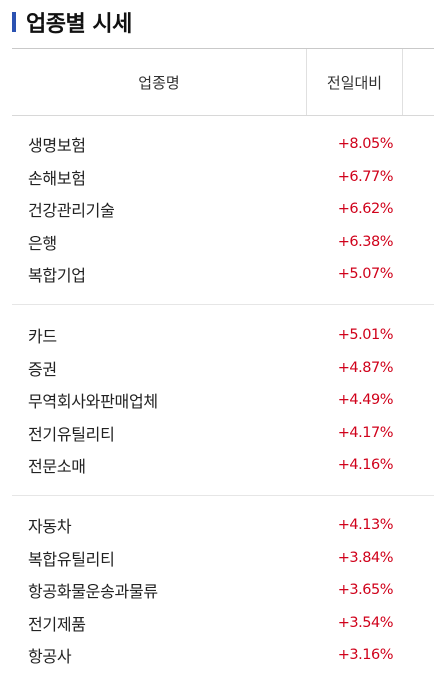 The height and width of the screenshot is (679, 434). I want to click on sector-change: +5.07%, so click(365, 274).